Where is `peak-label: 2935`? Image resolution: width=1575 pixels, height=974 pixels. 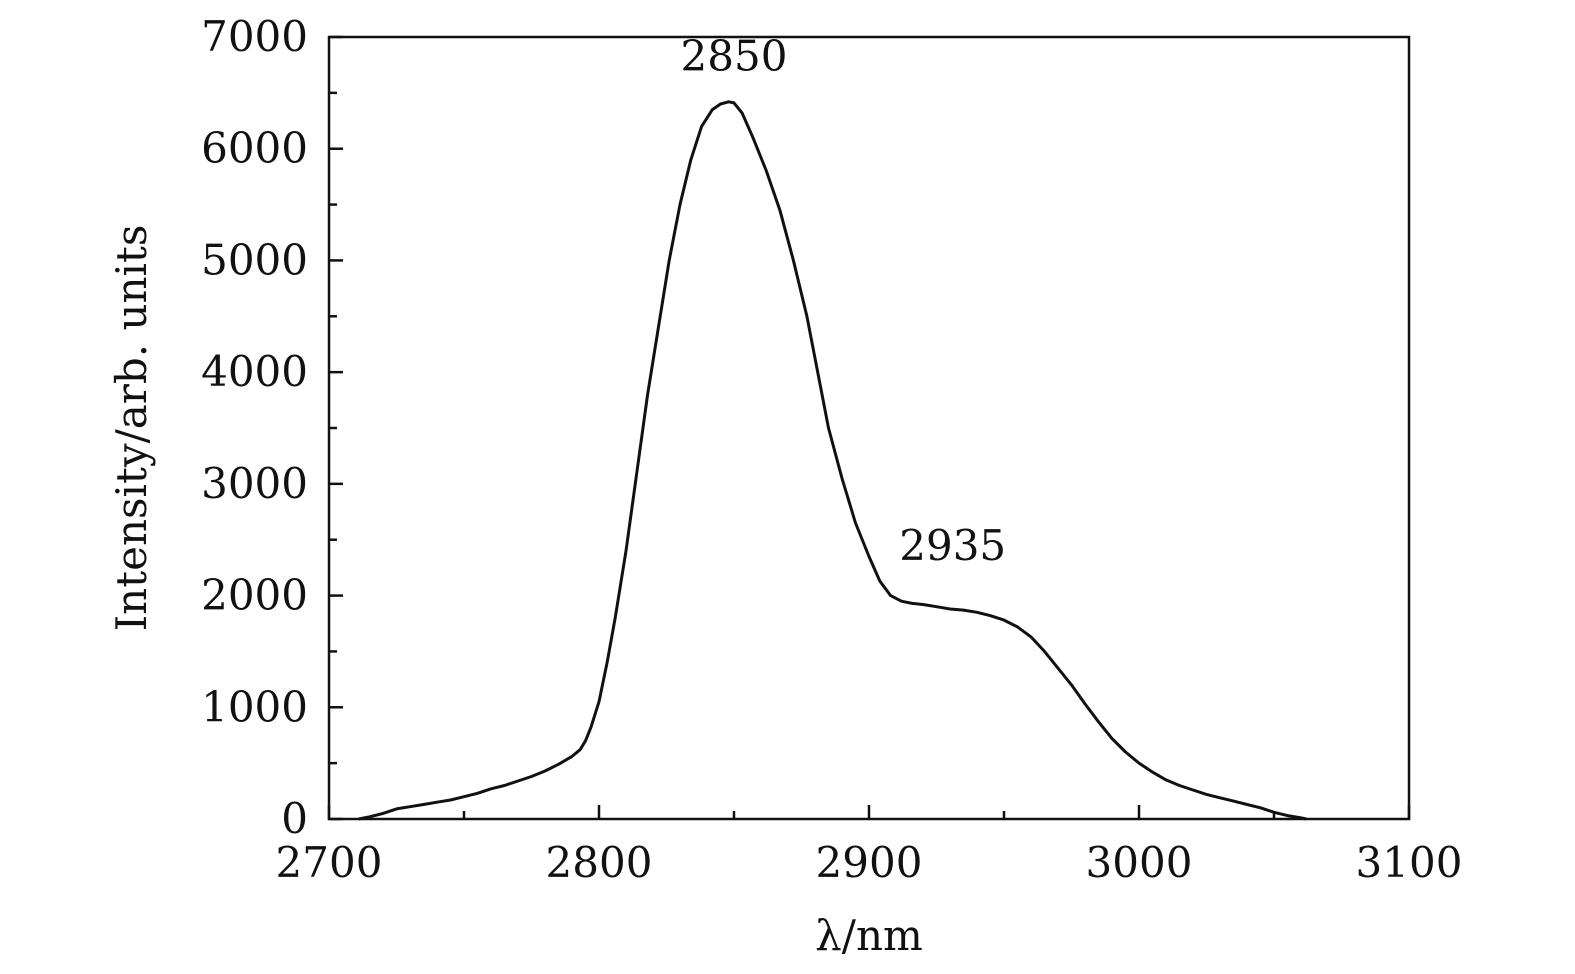 peak-label: 2935 is located at coordinates (952, 545).